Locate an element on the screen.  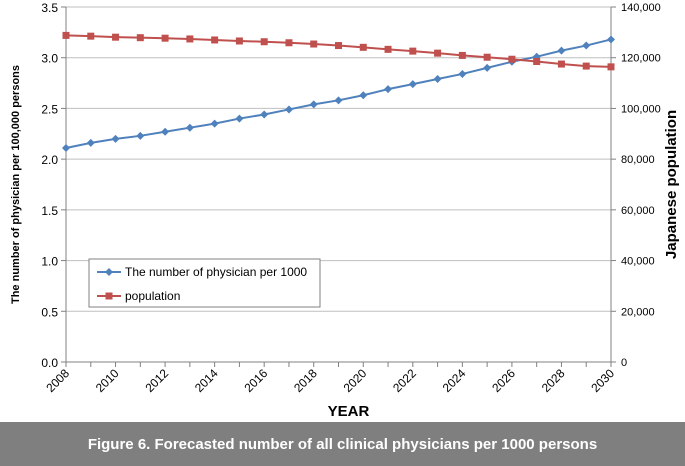
y-right-tick-label: 40,000 is located at coordinates (638, 262).